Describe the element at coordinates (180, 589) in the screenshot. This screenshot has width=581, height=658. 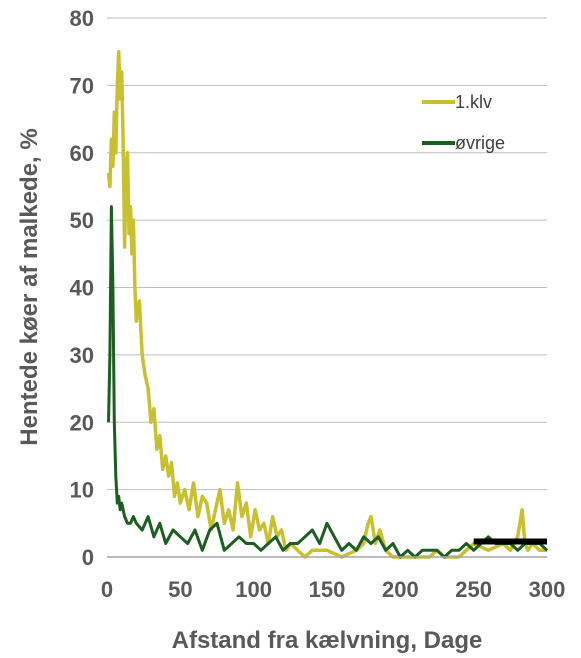
I see `x-tick-label: 50` at that location.